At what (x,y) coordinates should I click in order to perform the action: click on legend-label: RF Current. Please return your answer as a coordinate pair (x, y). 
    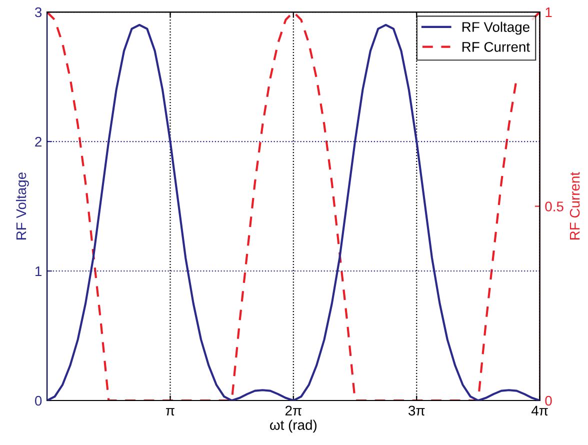
    Looking at the image, I should click on (496, 47).